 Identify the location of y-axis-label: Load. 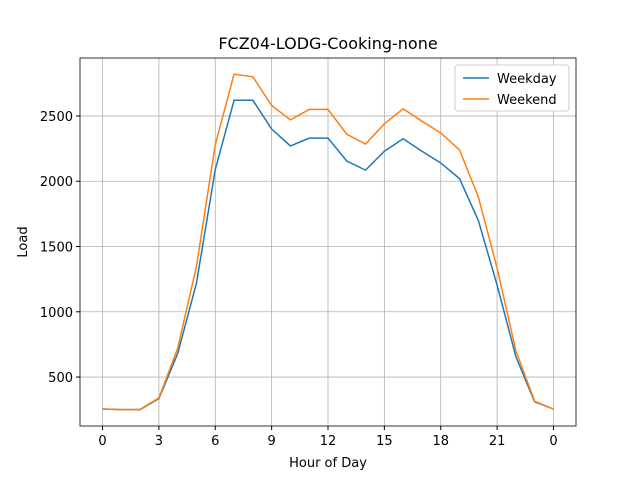
(23, 241).